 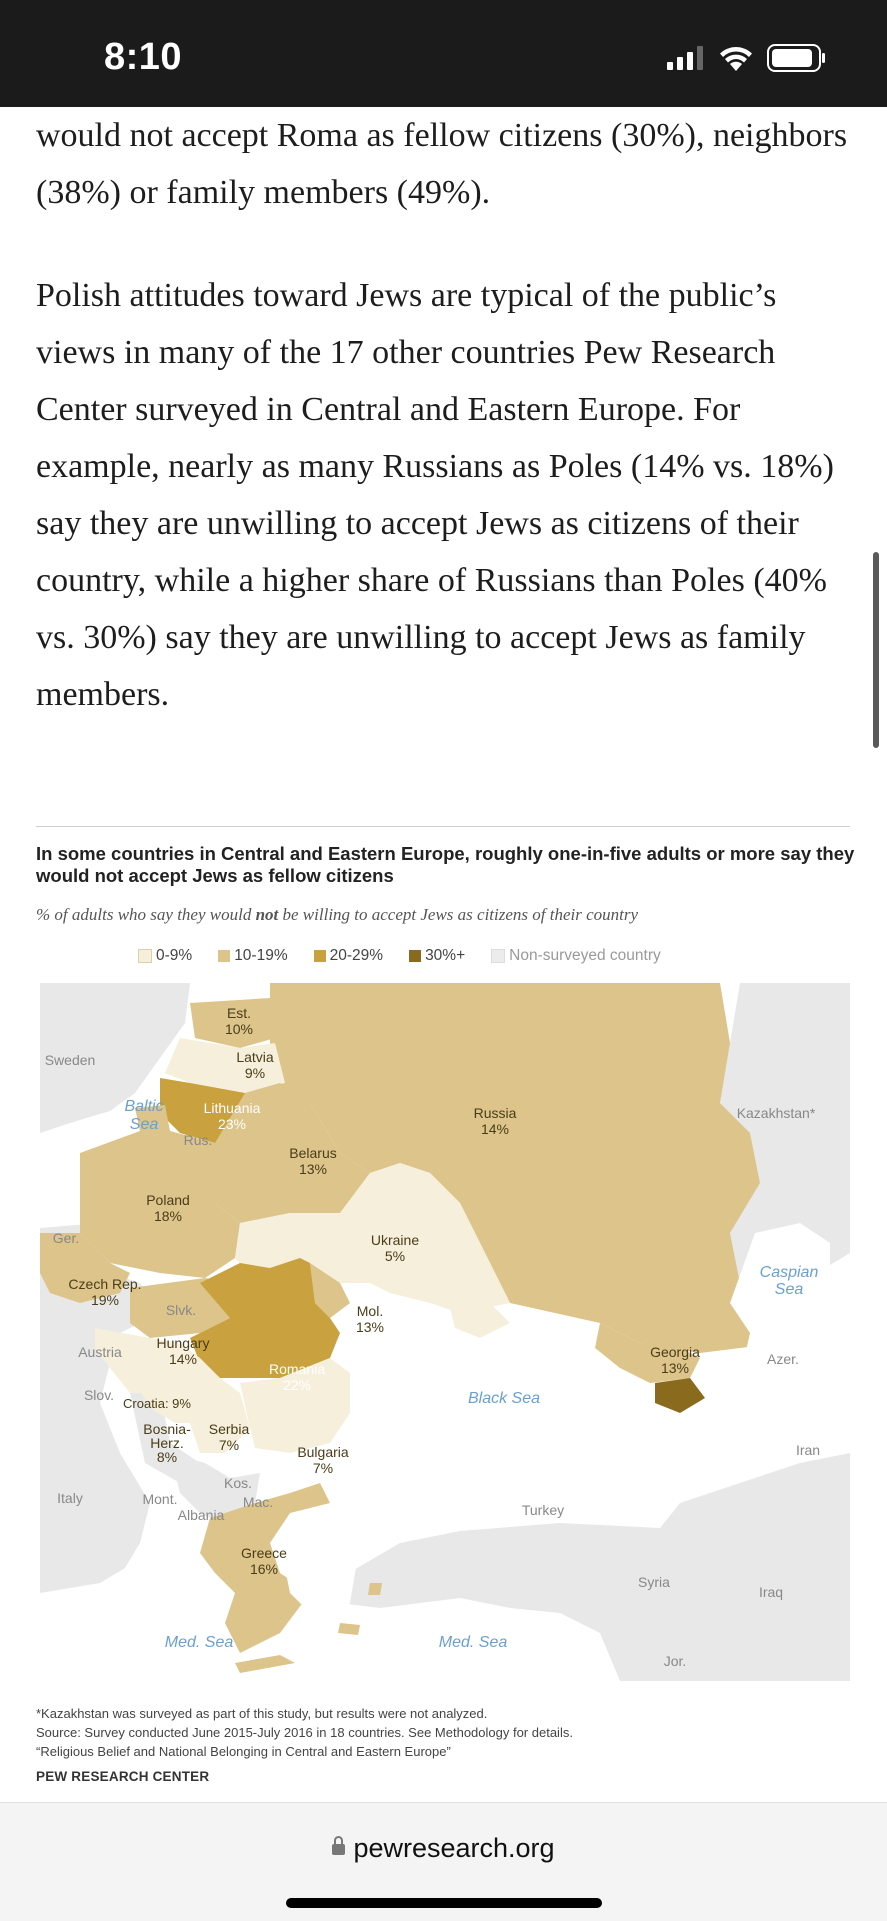 I want to click on region-georgia, so click(x=647, y=1353).